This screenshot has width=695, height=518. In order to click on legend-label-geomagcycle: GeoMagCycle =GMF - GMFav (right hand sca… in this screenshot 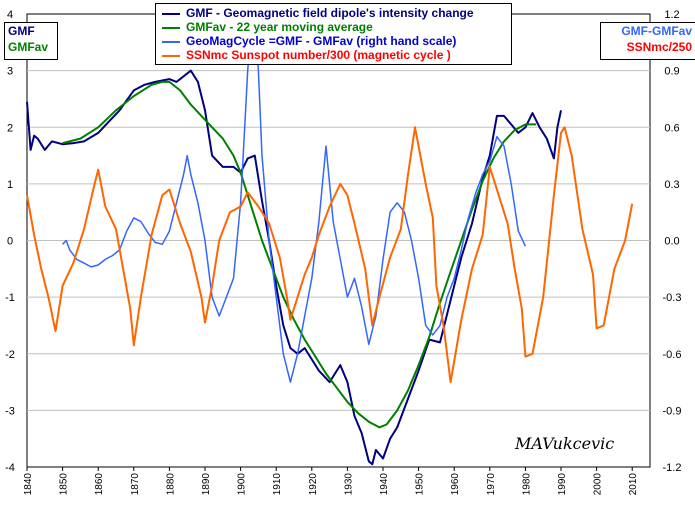, I will do `click(321, 41)`.